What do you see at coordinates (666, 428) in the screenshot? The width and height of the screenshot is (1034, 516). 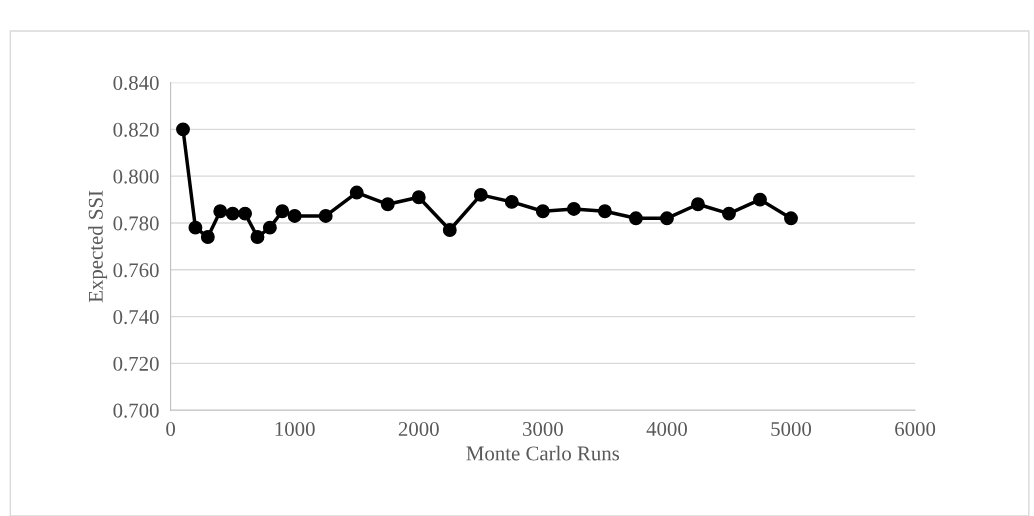 I see `x-tick-label: 4000` at bounding box center [666, 428].